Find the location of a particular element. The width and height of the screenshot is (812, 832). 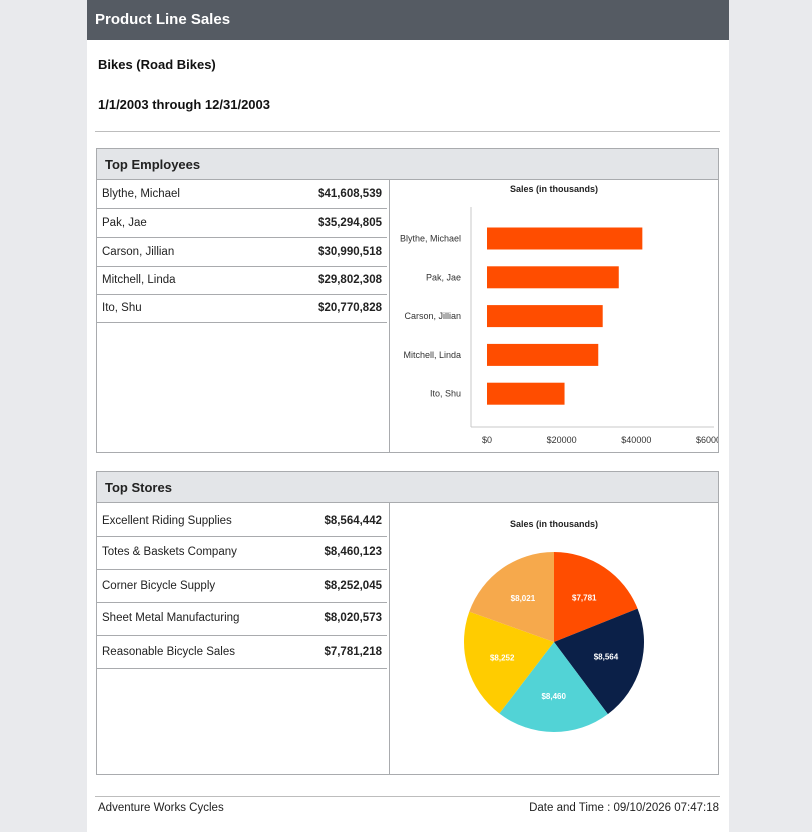

date-range-label: 1/1/2003 through 12/31/2003 is located at coordinates (184, 104).